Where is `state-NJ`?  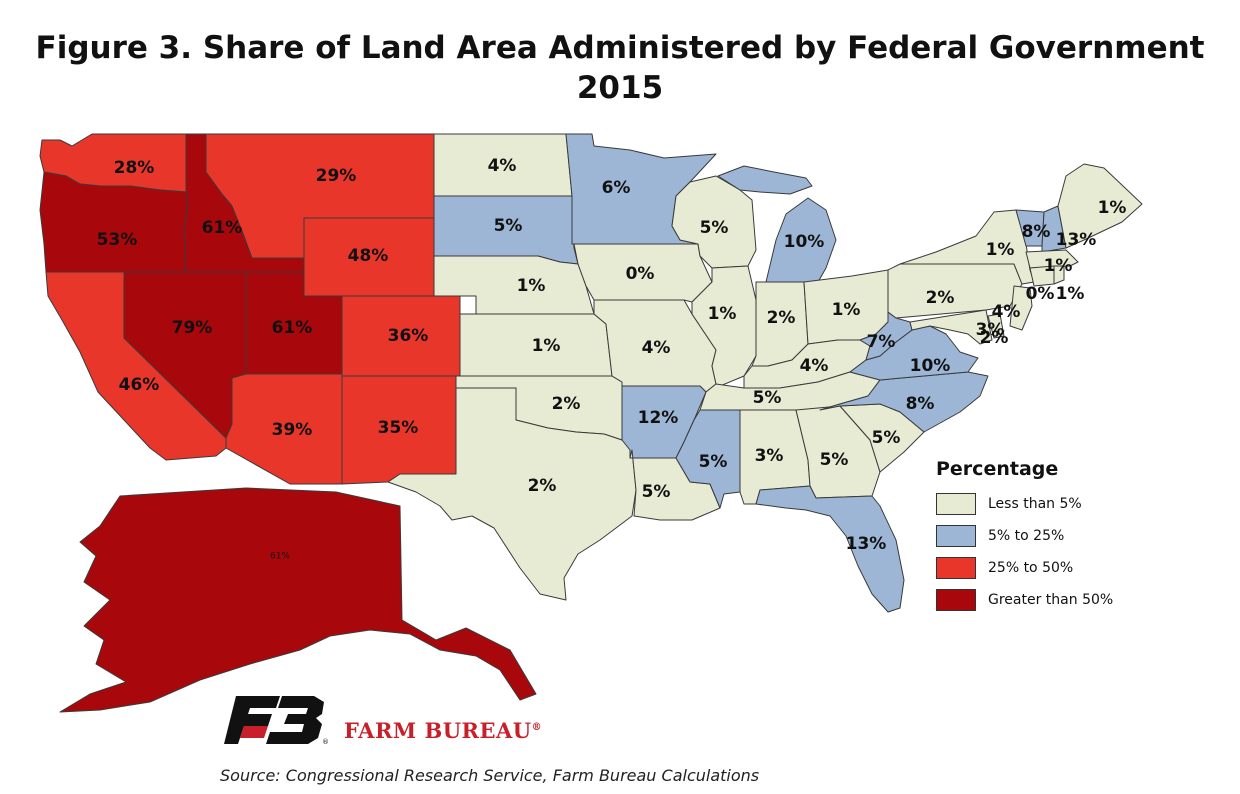 state-NJ is located at coordinates (1021, 308).